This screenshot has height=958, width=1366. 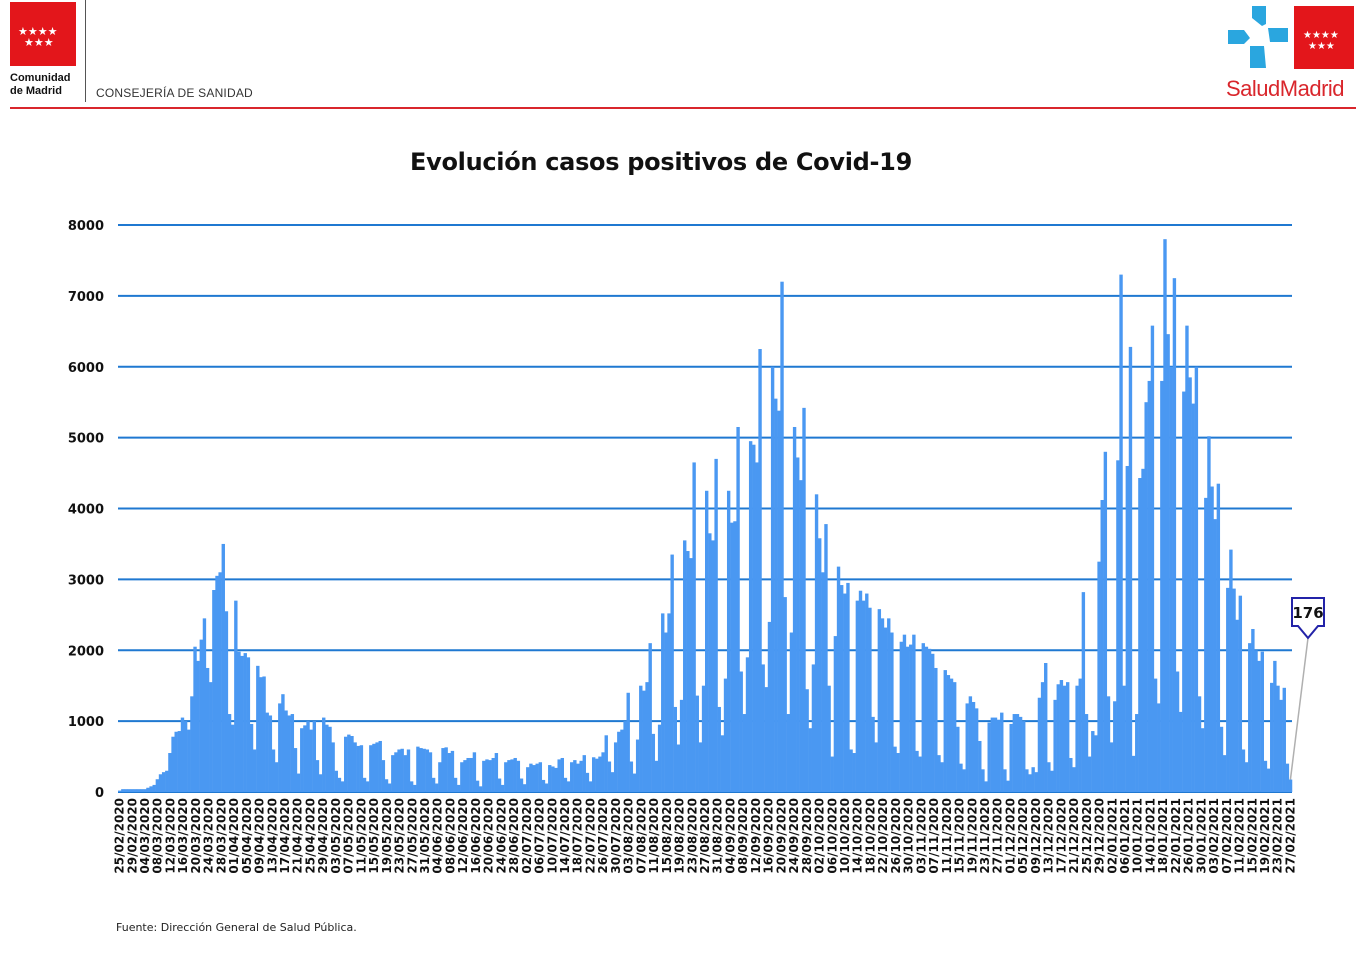 I want to click on x-tick-label: 24/03/2020, so click(x=209, y=836).